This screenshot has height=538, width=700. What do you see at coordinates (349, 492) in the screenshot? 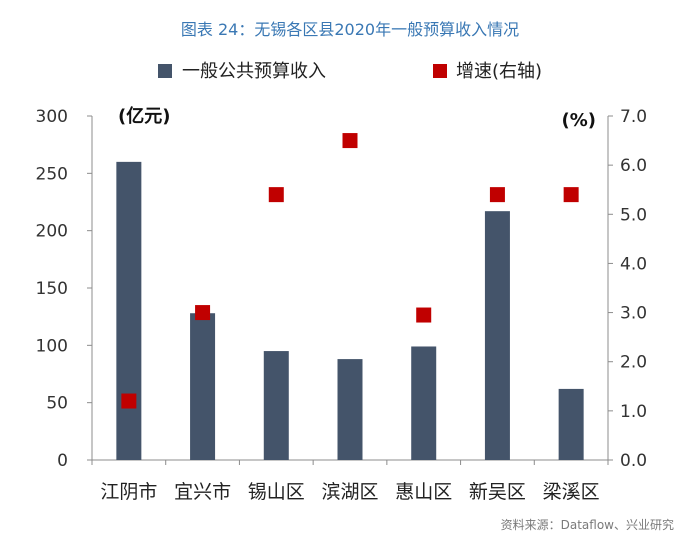
I see `x-tick-label: 滨湖区` at bounding box center [349, 492].